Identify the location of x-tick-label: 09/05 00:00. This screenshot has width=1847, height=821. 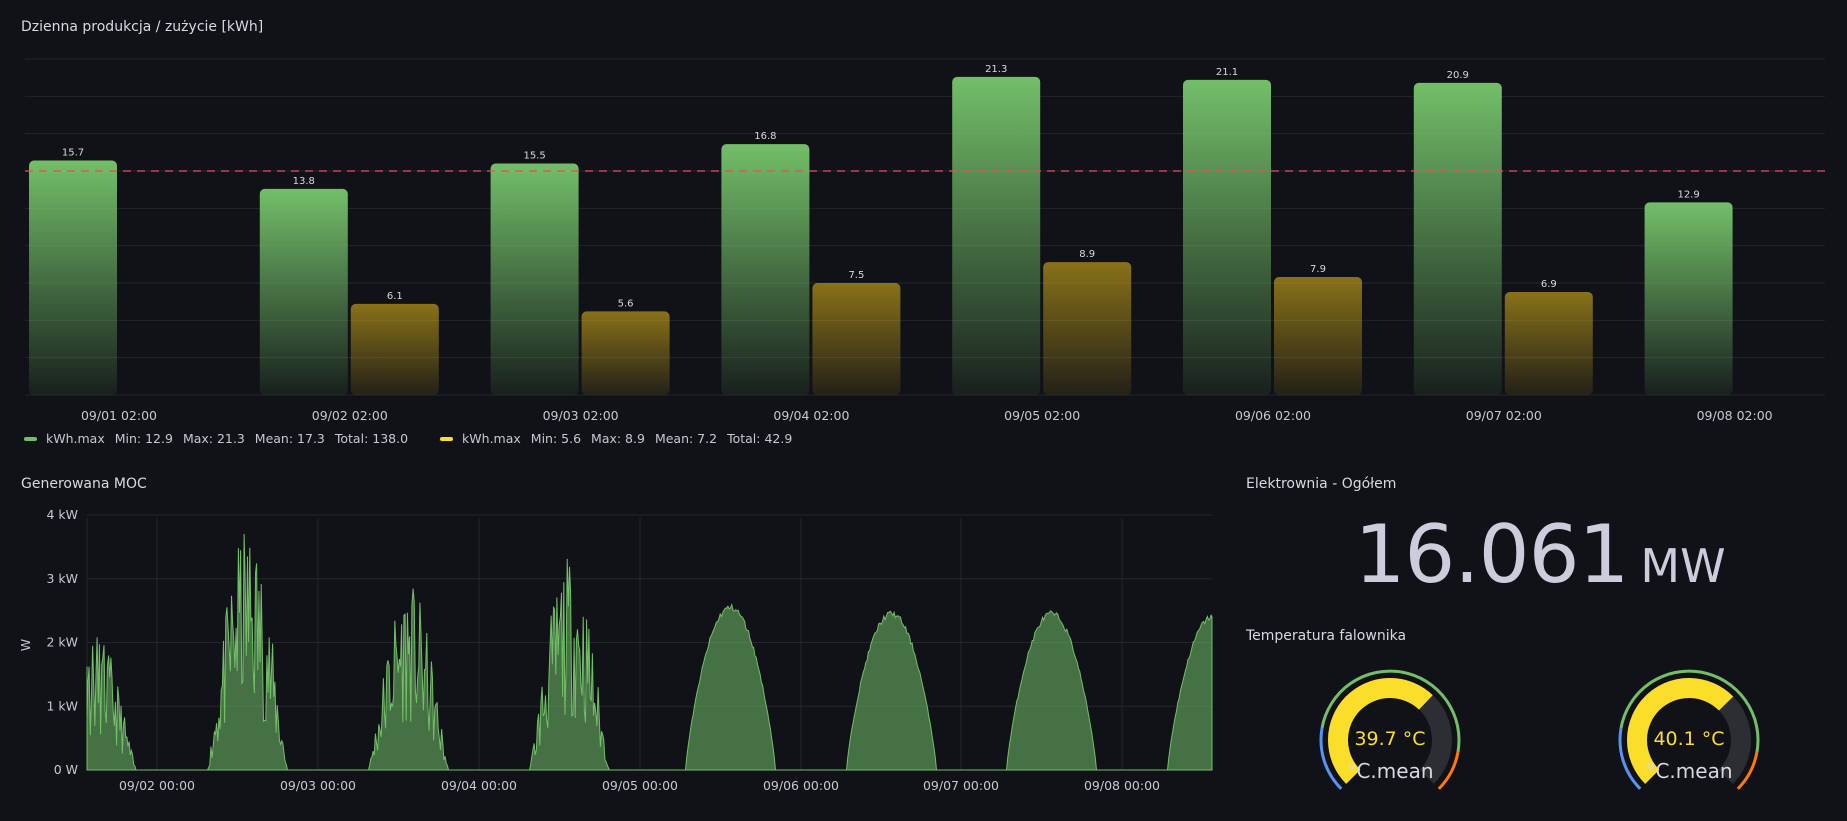
(640, 785).